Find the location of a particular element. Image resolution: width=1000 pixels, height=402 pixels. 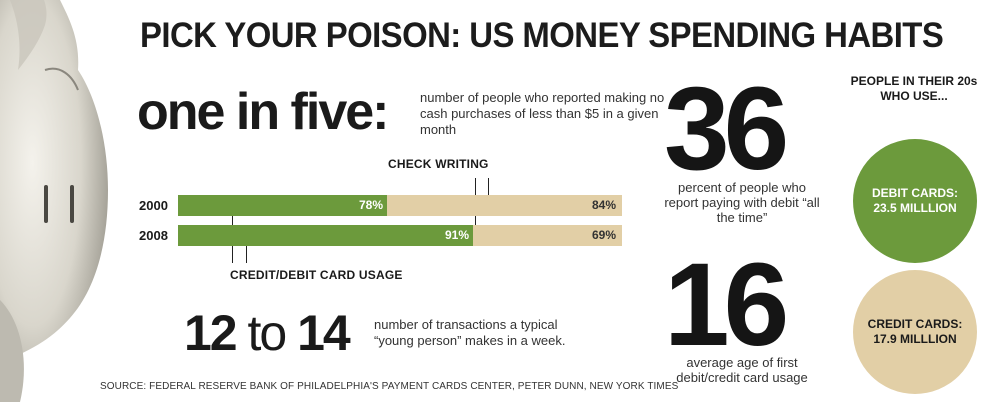

transactions-to: to is located at coordinates (266, 333).